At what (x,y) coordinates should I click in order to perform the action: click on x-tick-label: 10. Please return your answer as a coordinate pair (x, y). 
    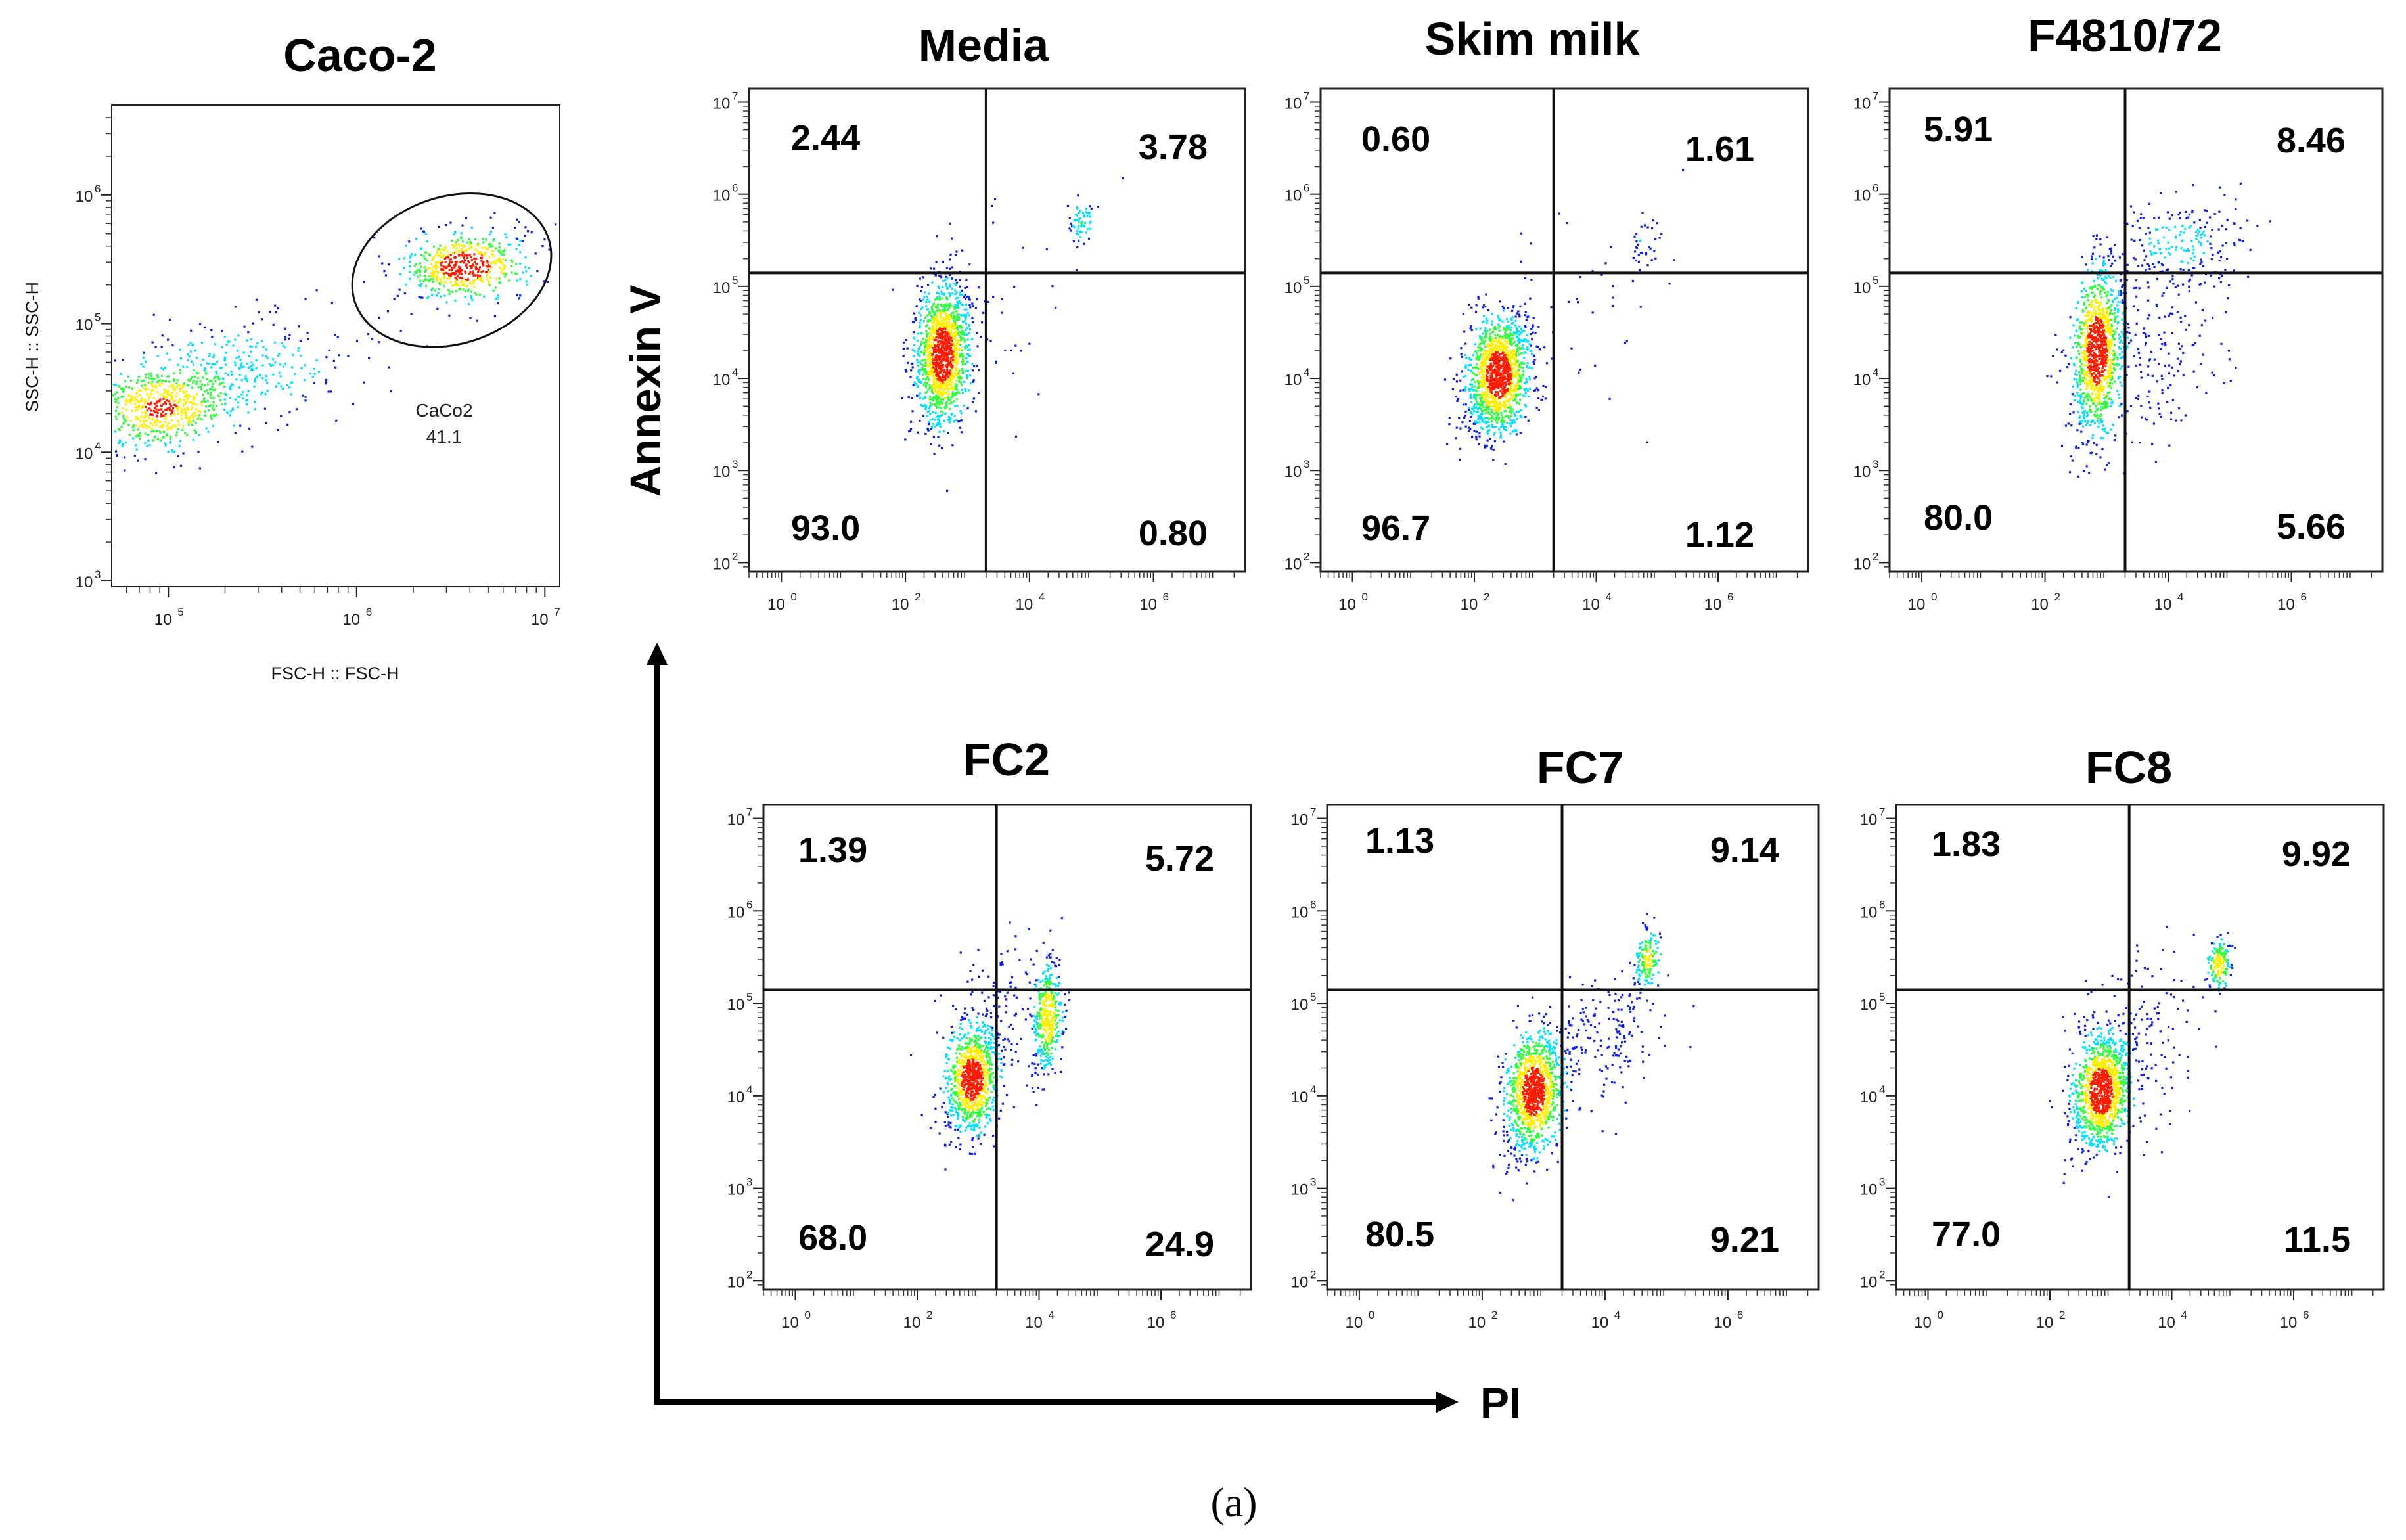
    Looking at the image, I should click on (776, 605).